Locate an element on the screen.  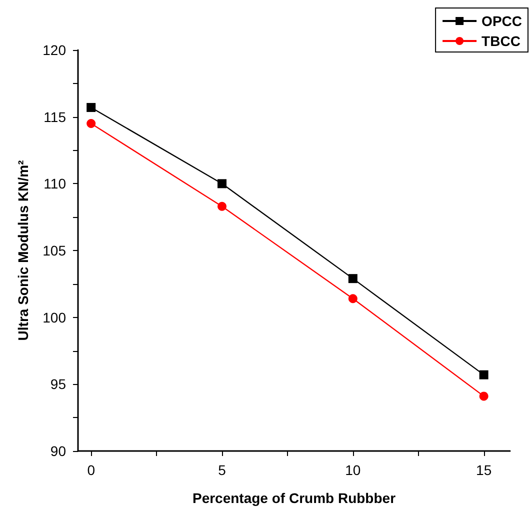
y-tick-label: 90 is located at coordinates (58, 451).